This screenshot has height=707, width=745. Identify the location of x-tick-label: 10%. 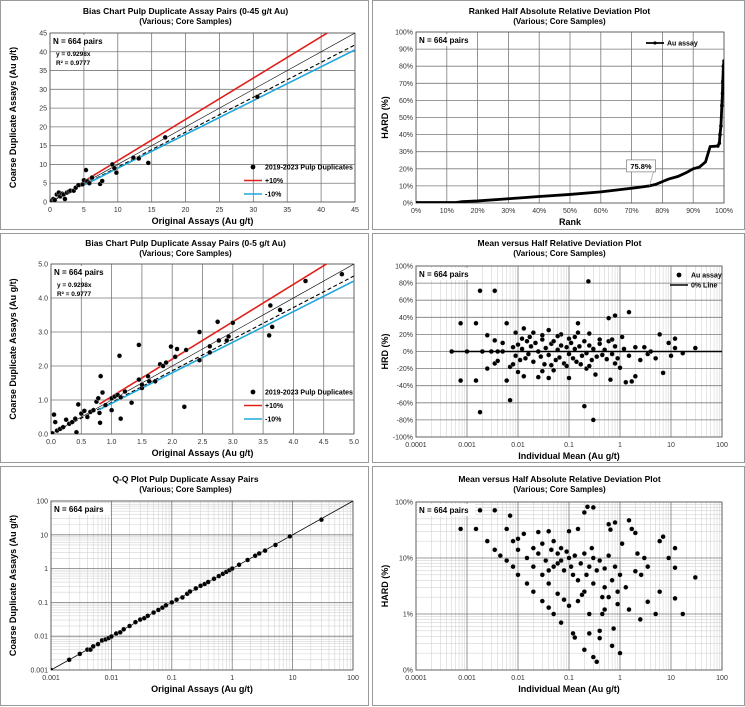
(447, 211).